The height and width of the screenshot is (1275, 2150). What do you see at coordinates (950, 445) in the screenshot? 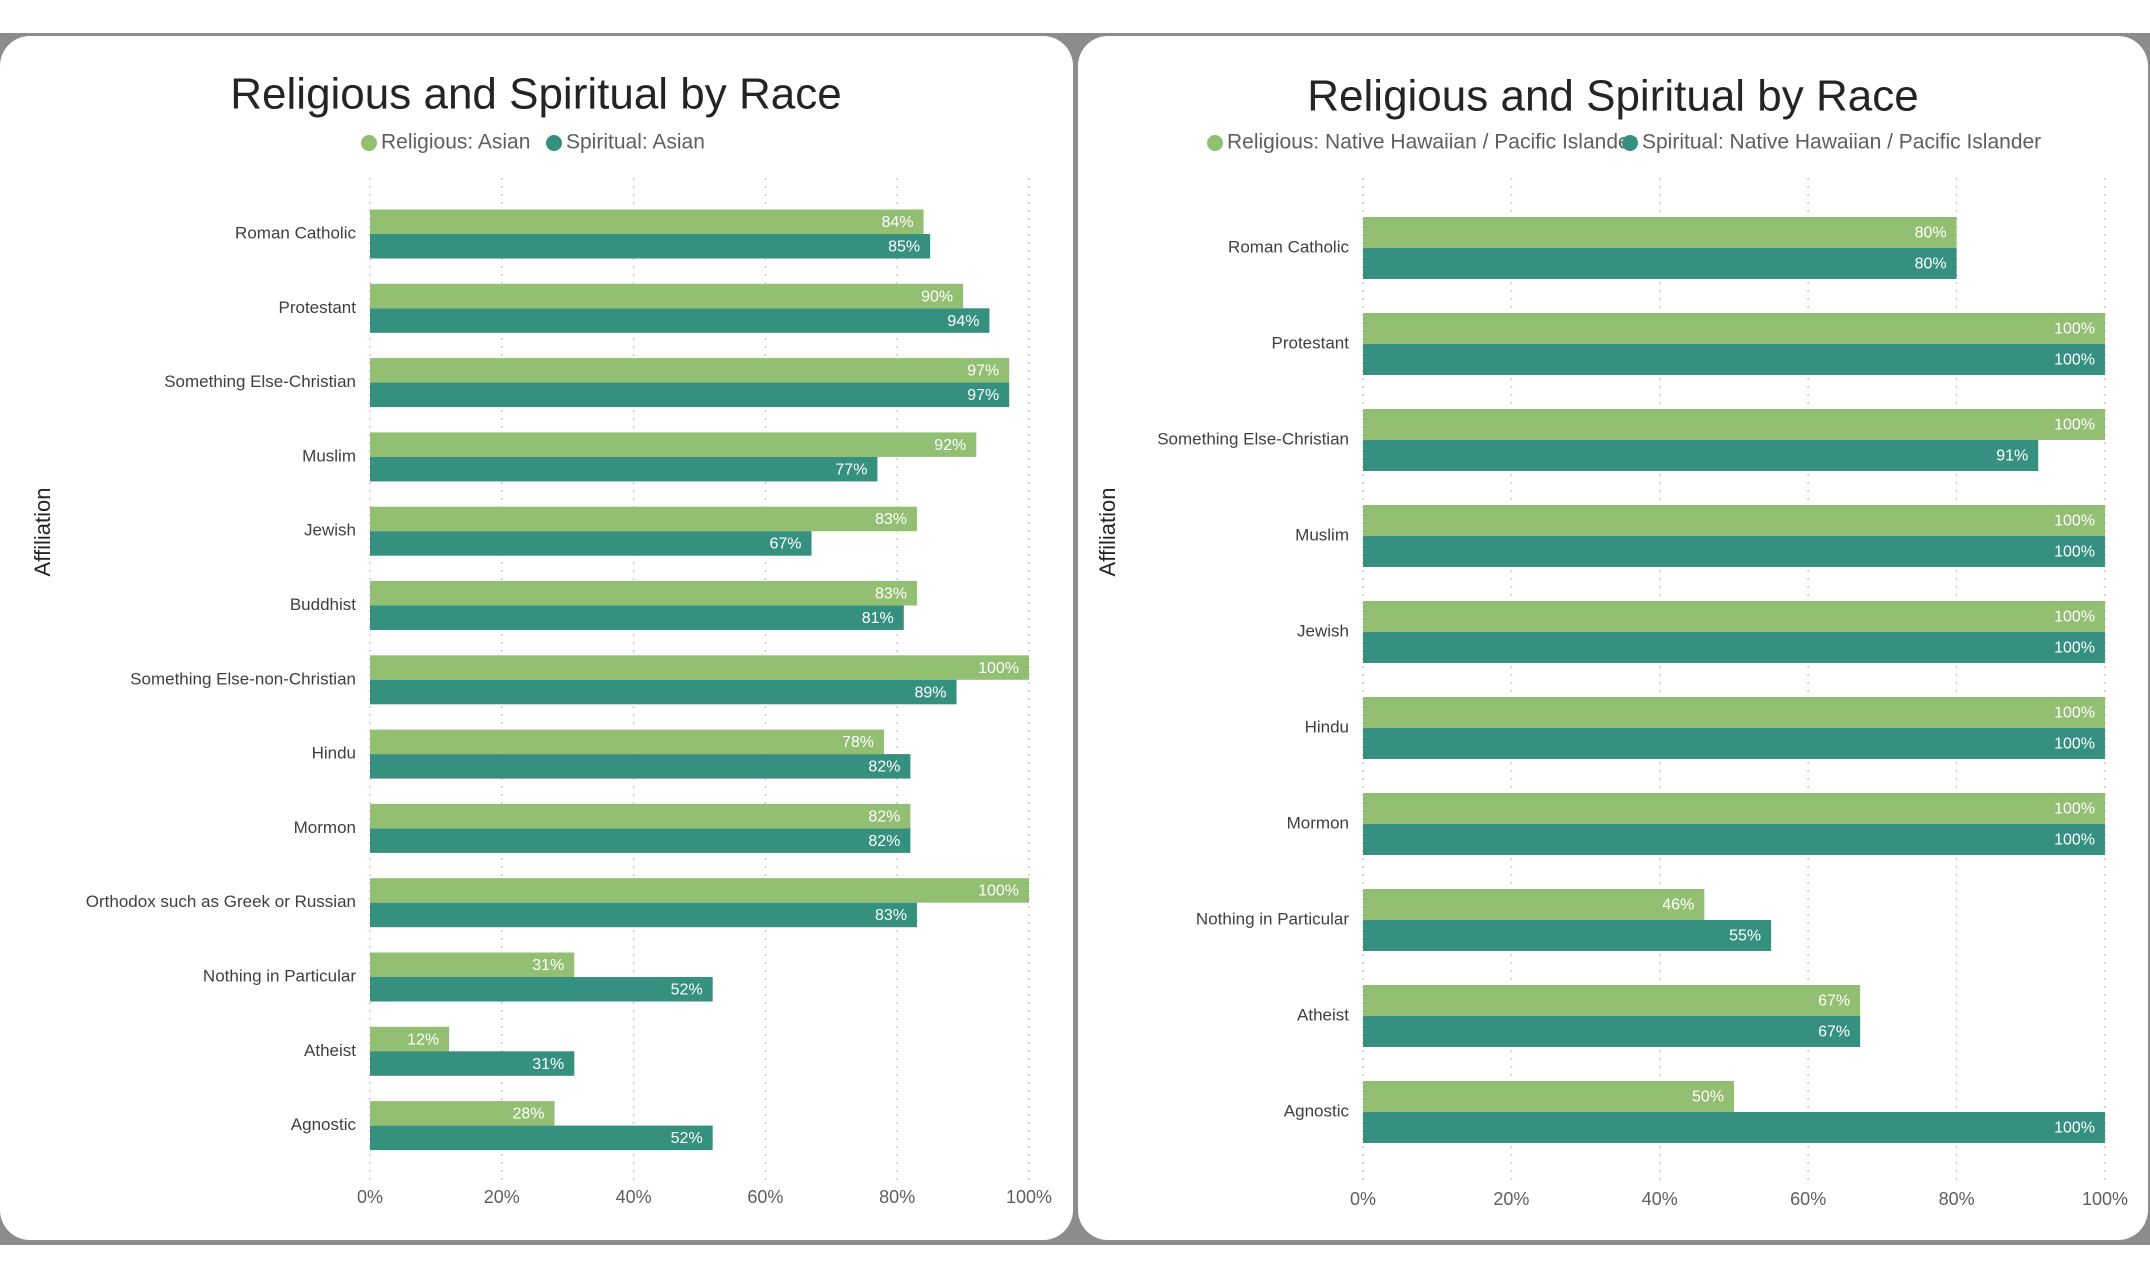
I see `value-label-religious: 92%` at bounding box center [950, 445].